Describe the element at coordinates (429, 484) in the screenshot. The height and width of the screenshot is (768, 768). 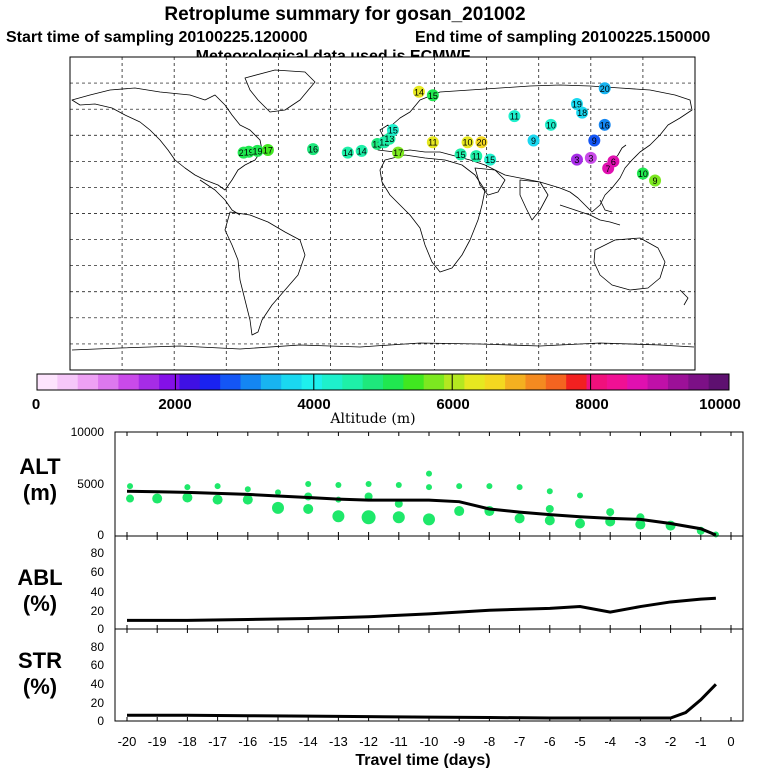
I see `alt-x-ticks` at that location.